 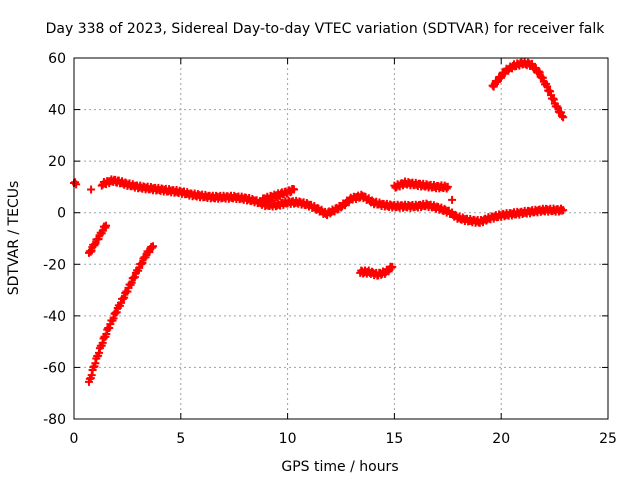 I want to click on series-early-dot, so click(x=91, y=189).